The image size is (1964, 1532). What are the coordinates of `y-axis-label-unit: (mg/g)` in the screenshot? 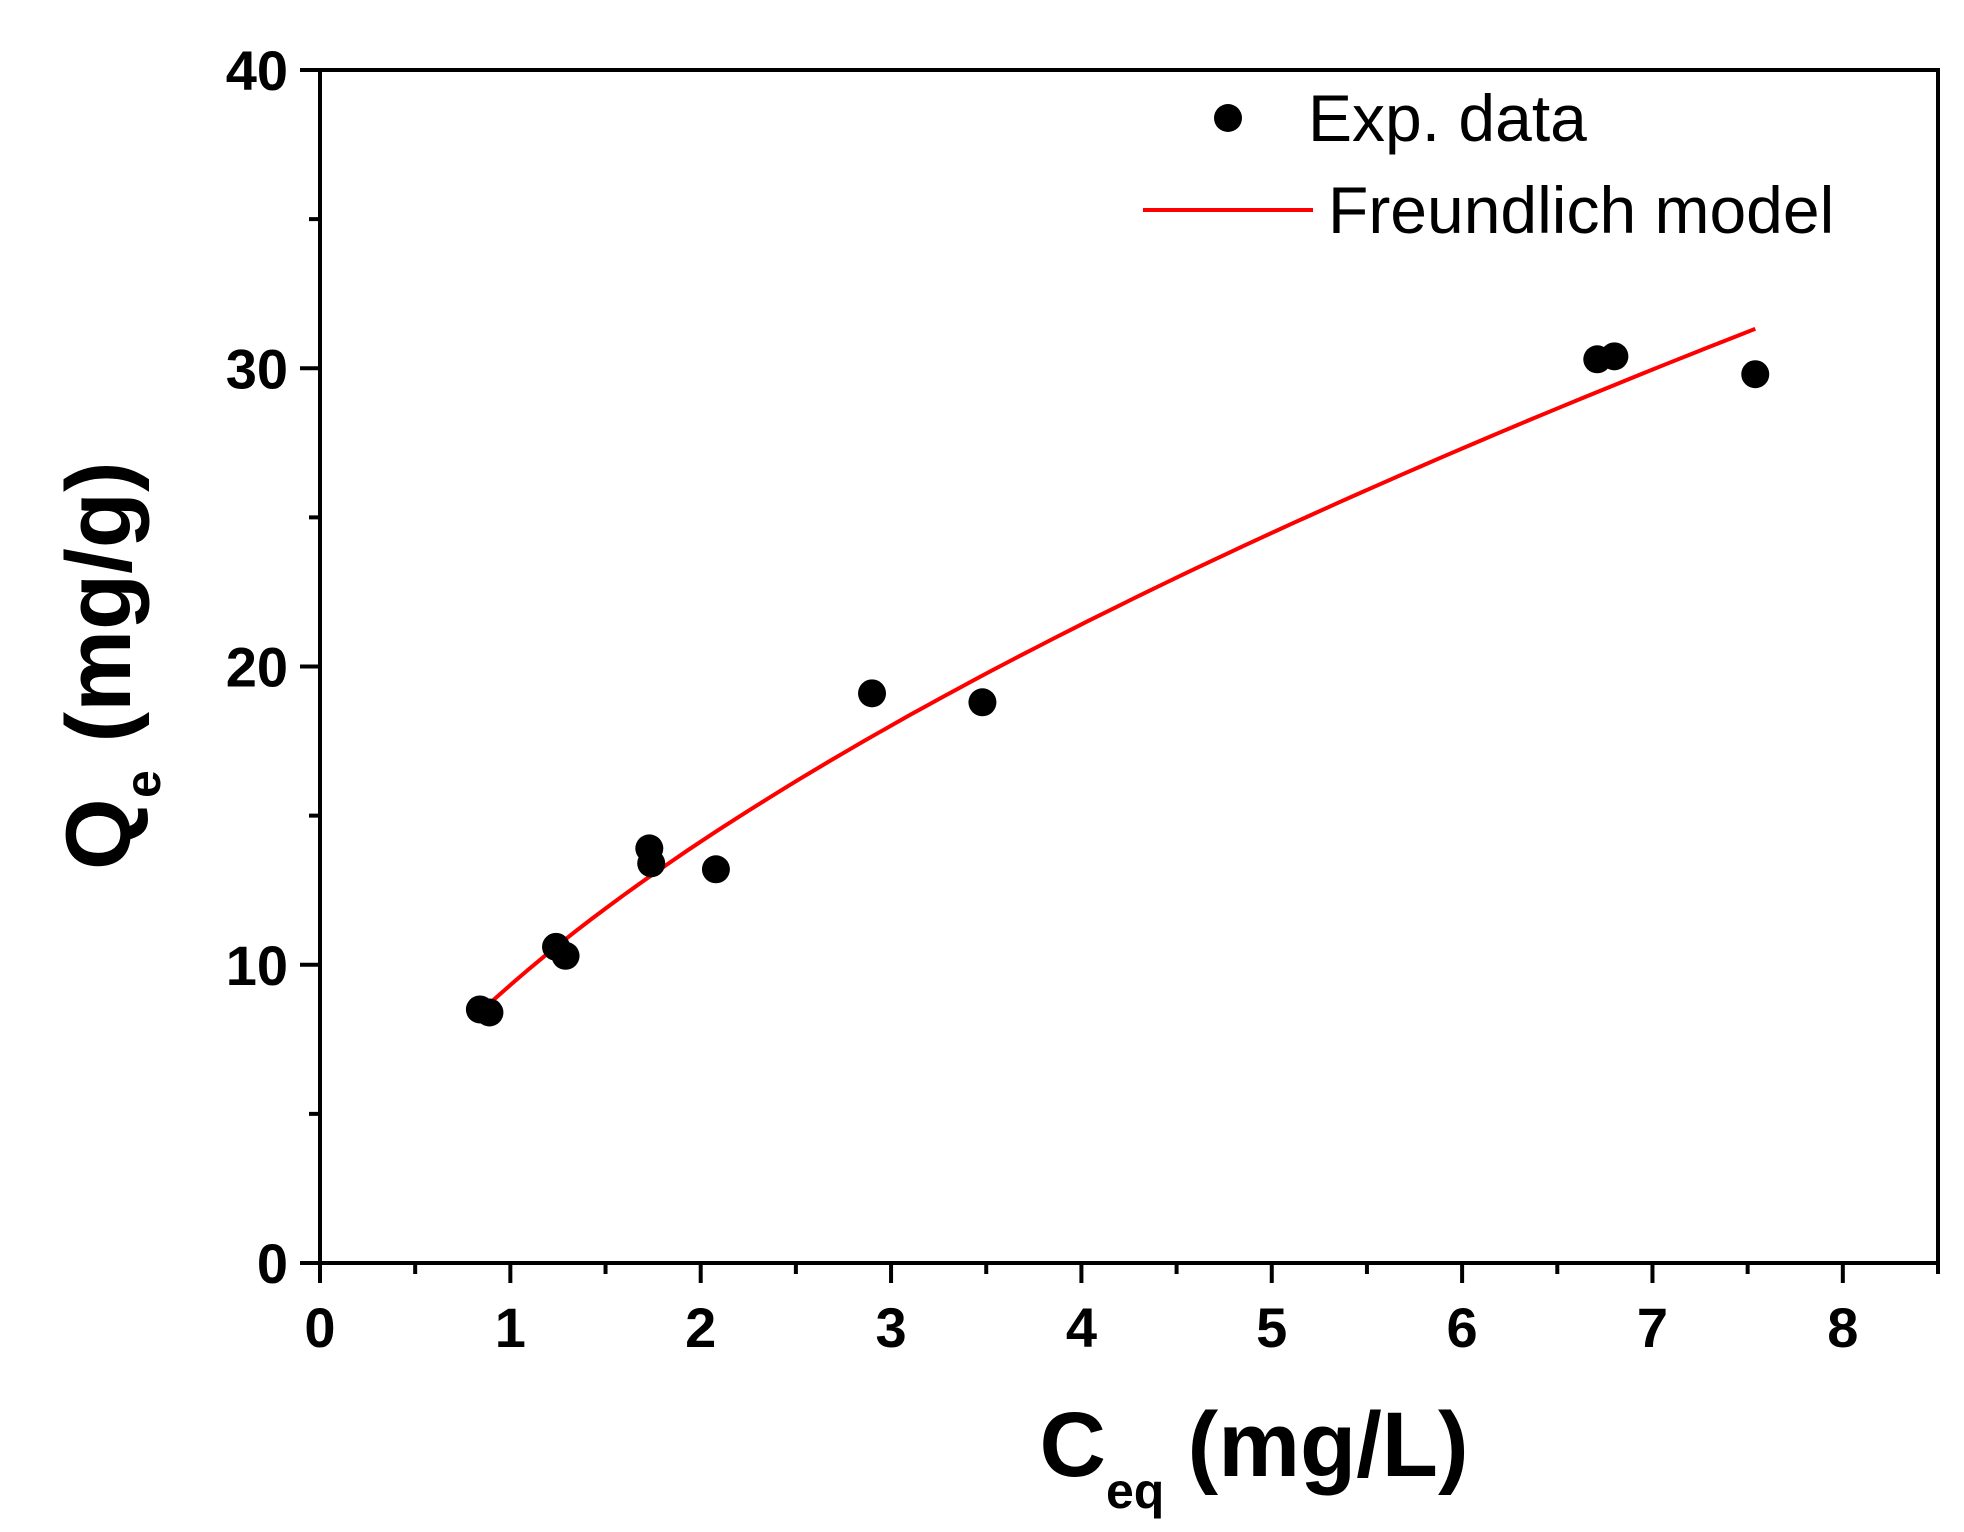 It's located at (99, 614).